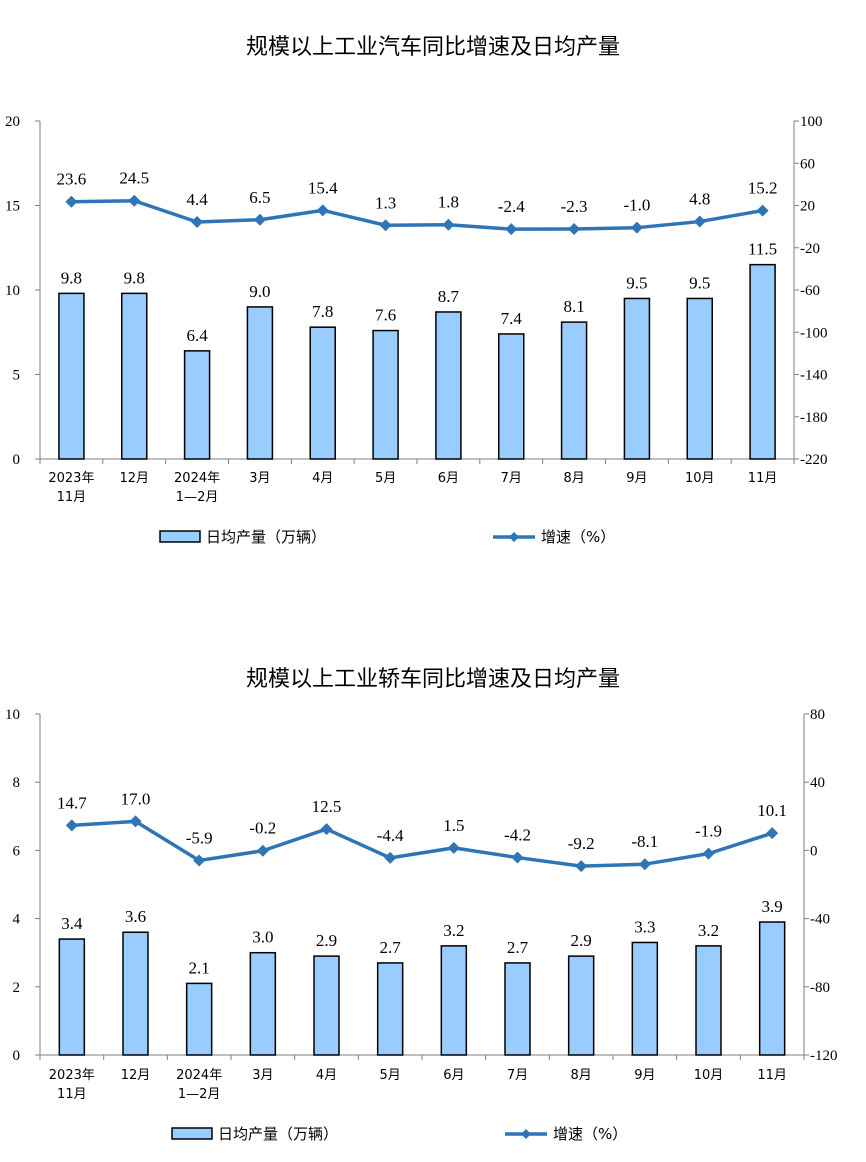 Image resolution: width=866 pixels, height=1162 pixels. Describe the element at coordinates (807, 164) in the screenshot. I see `right-tick-label: 60` at that location.